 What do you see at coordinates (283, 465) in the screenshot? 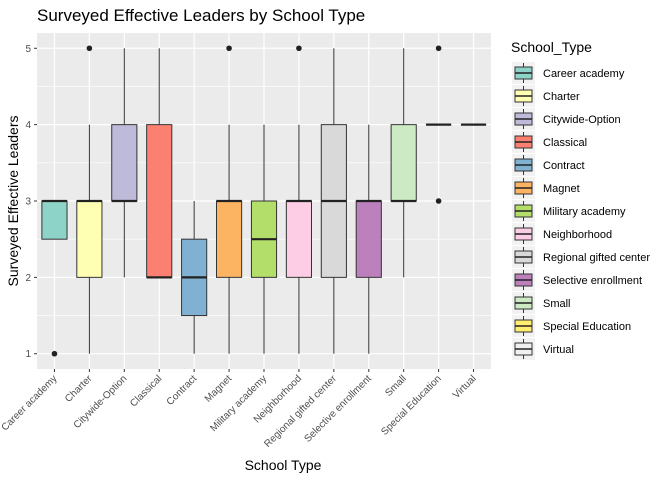
I see `x-axis-label: School Type` at bounding box center [283, 465].